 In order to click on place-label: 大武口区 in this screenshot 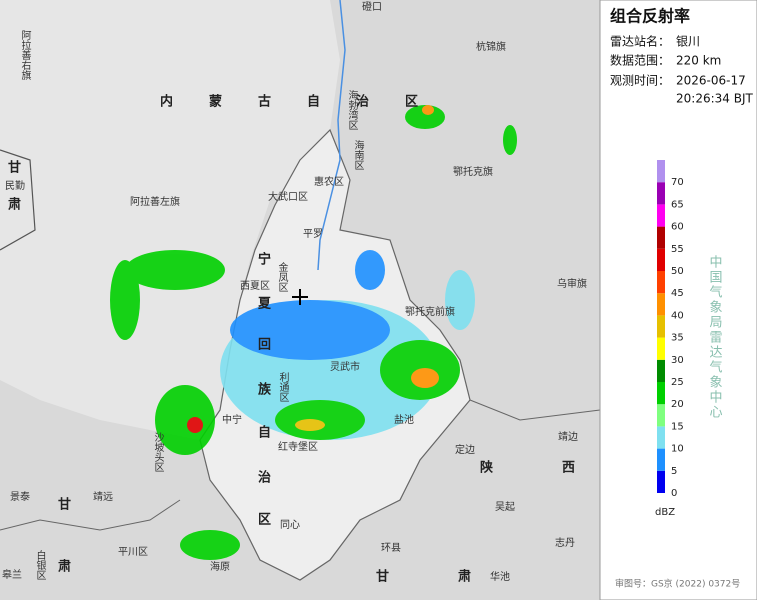, I will do `click(288, 196)`.